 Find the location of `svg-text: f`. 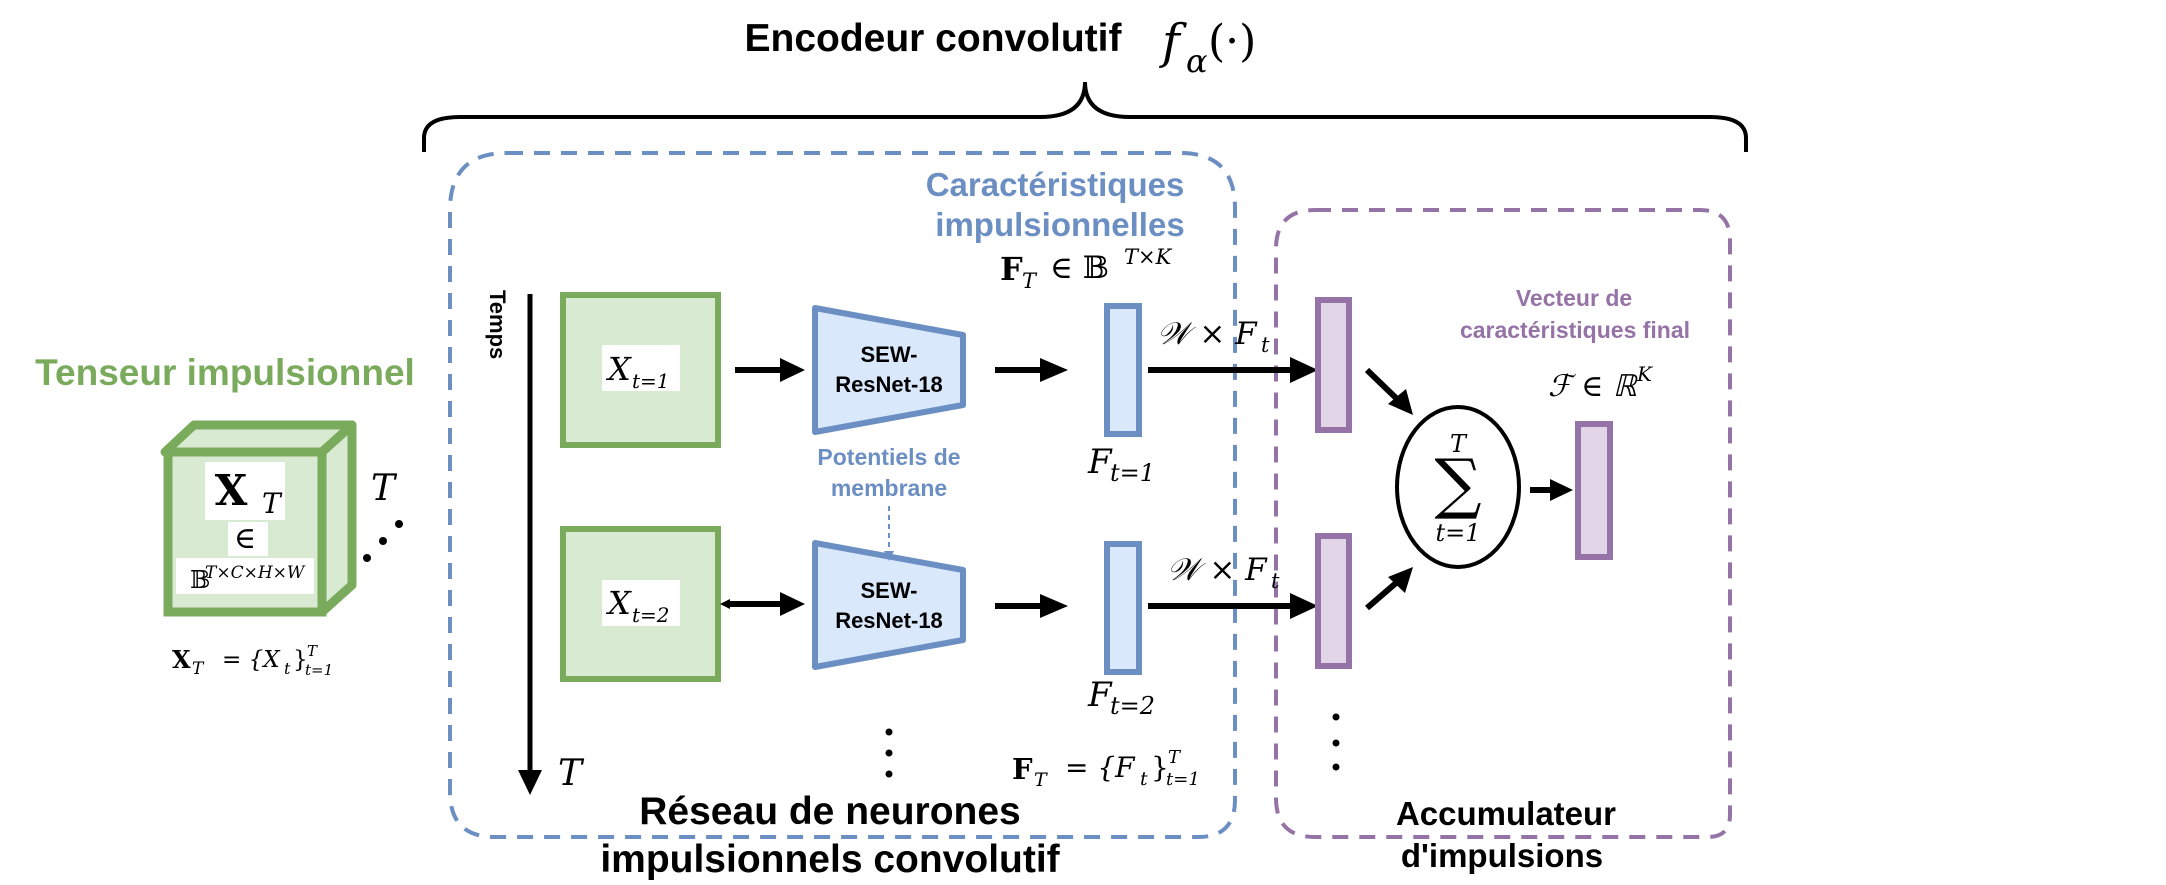

svg-text: f is located at coordinates (1173, 42).